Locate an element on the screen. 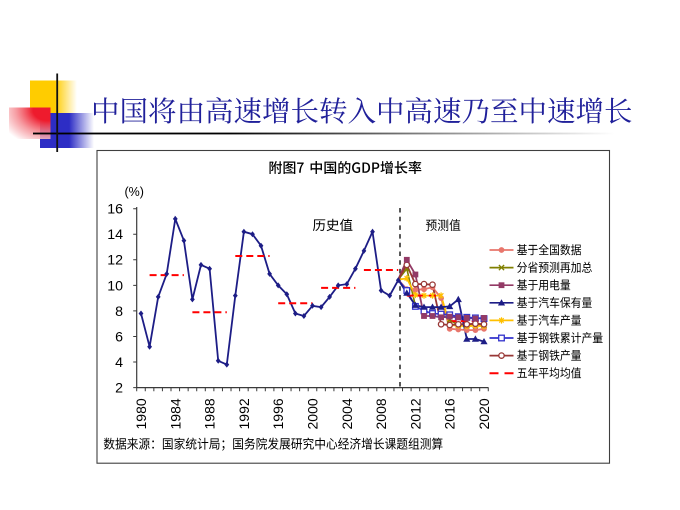 The image size is (680, 510). svg-text: 4 is located at coordinates (119, 363).